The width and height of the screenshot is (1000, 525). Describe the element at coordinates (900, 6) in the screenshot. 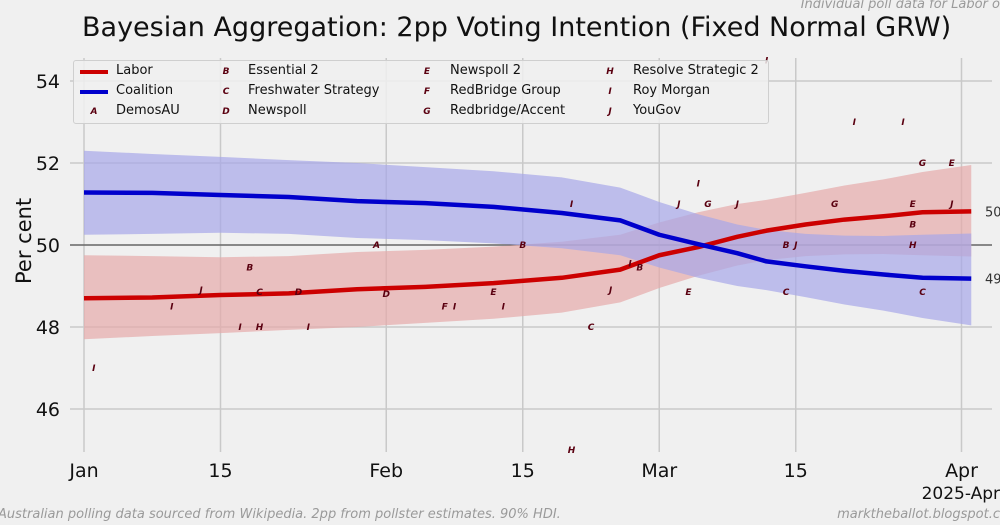

I see `corner-note: Individual poll data for Labor o` at that location.